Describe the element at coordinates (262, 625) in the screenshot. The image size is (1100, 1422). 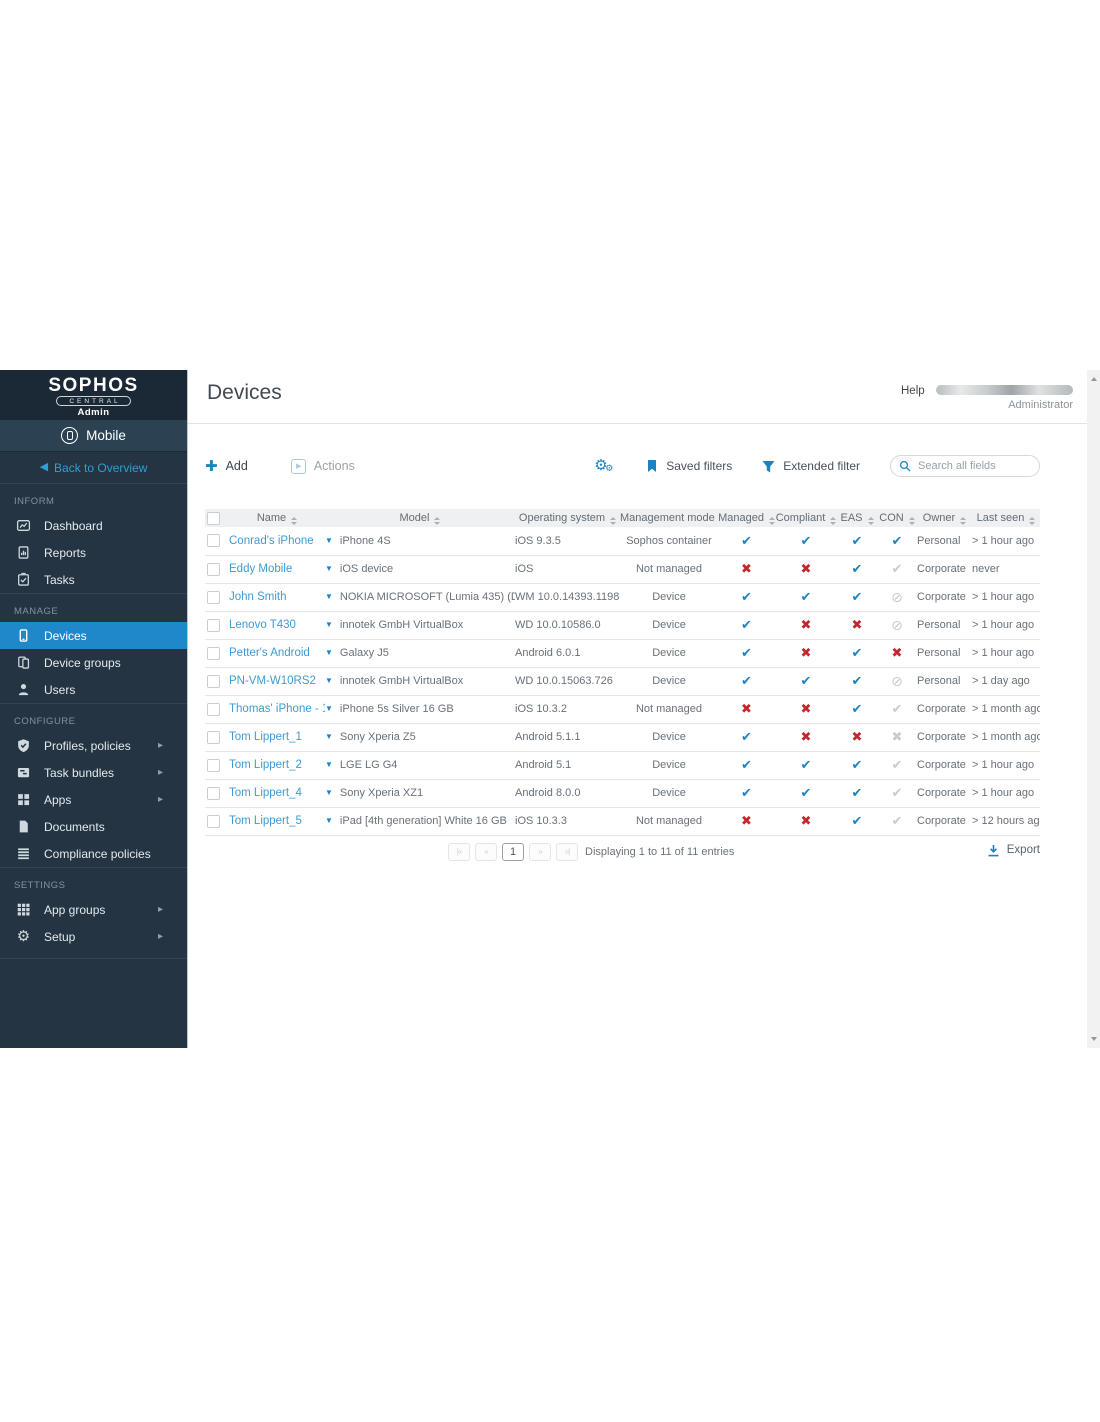
I see `device-name-link: Lenovo T430` at that location.